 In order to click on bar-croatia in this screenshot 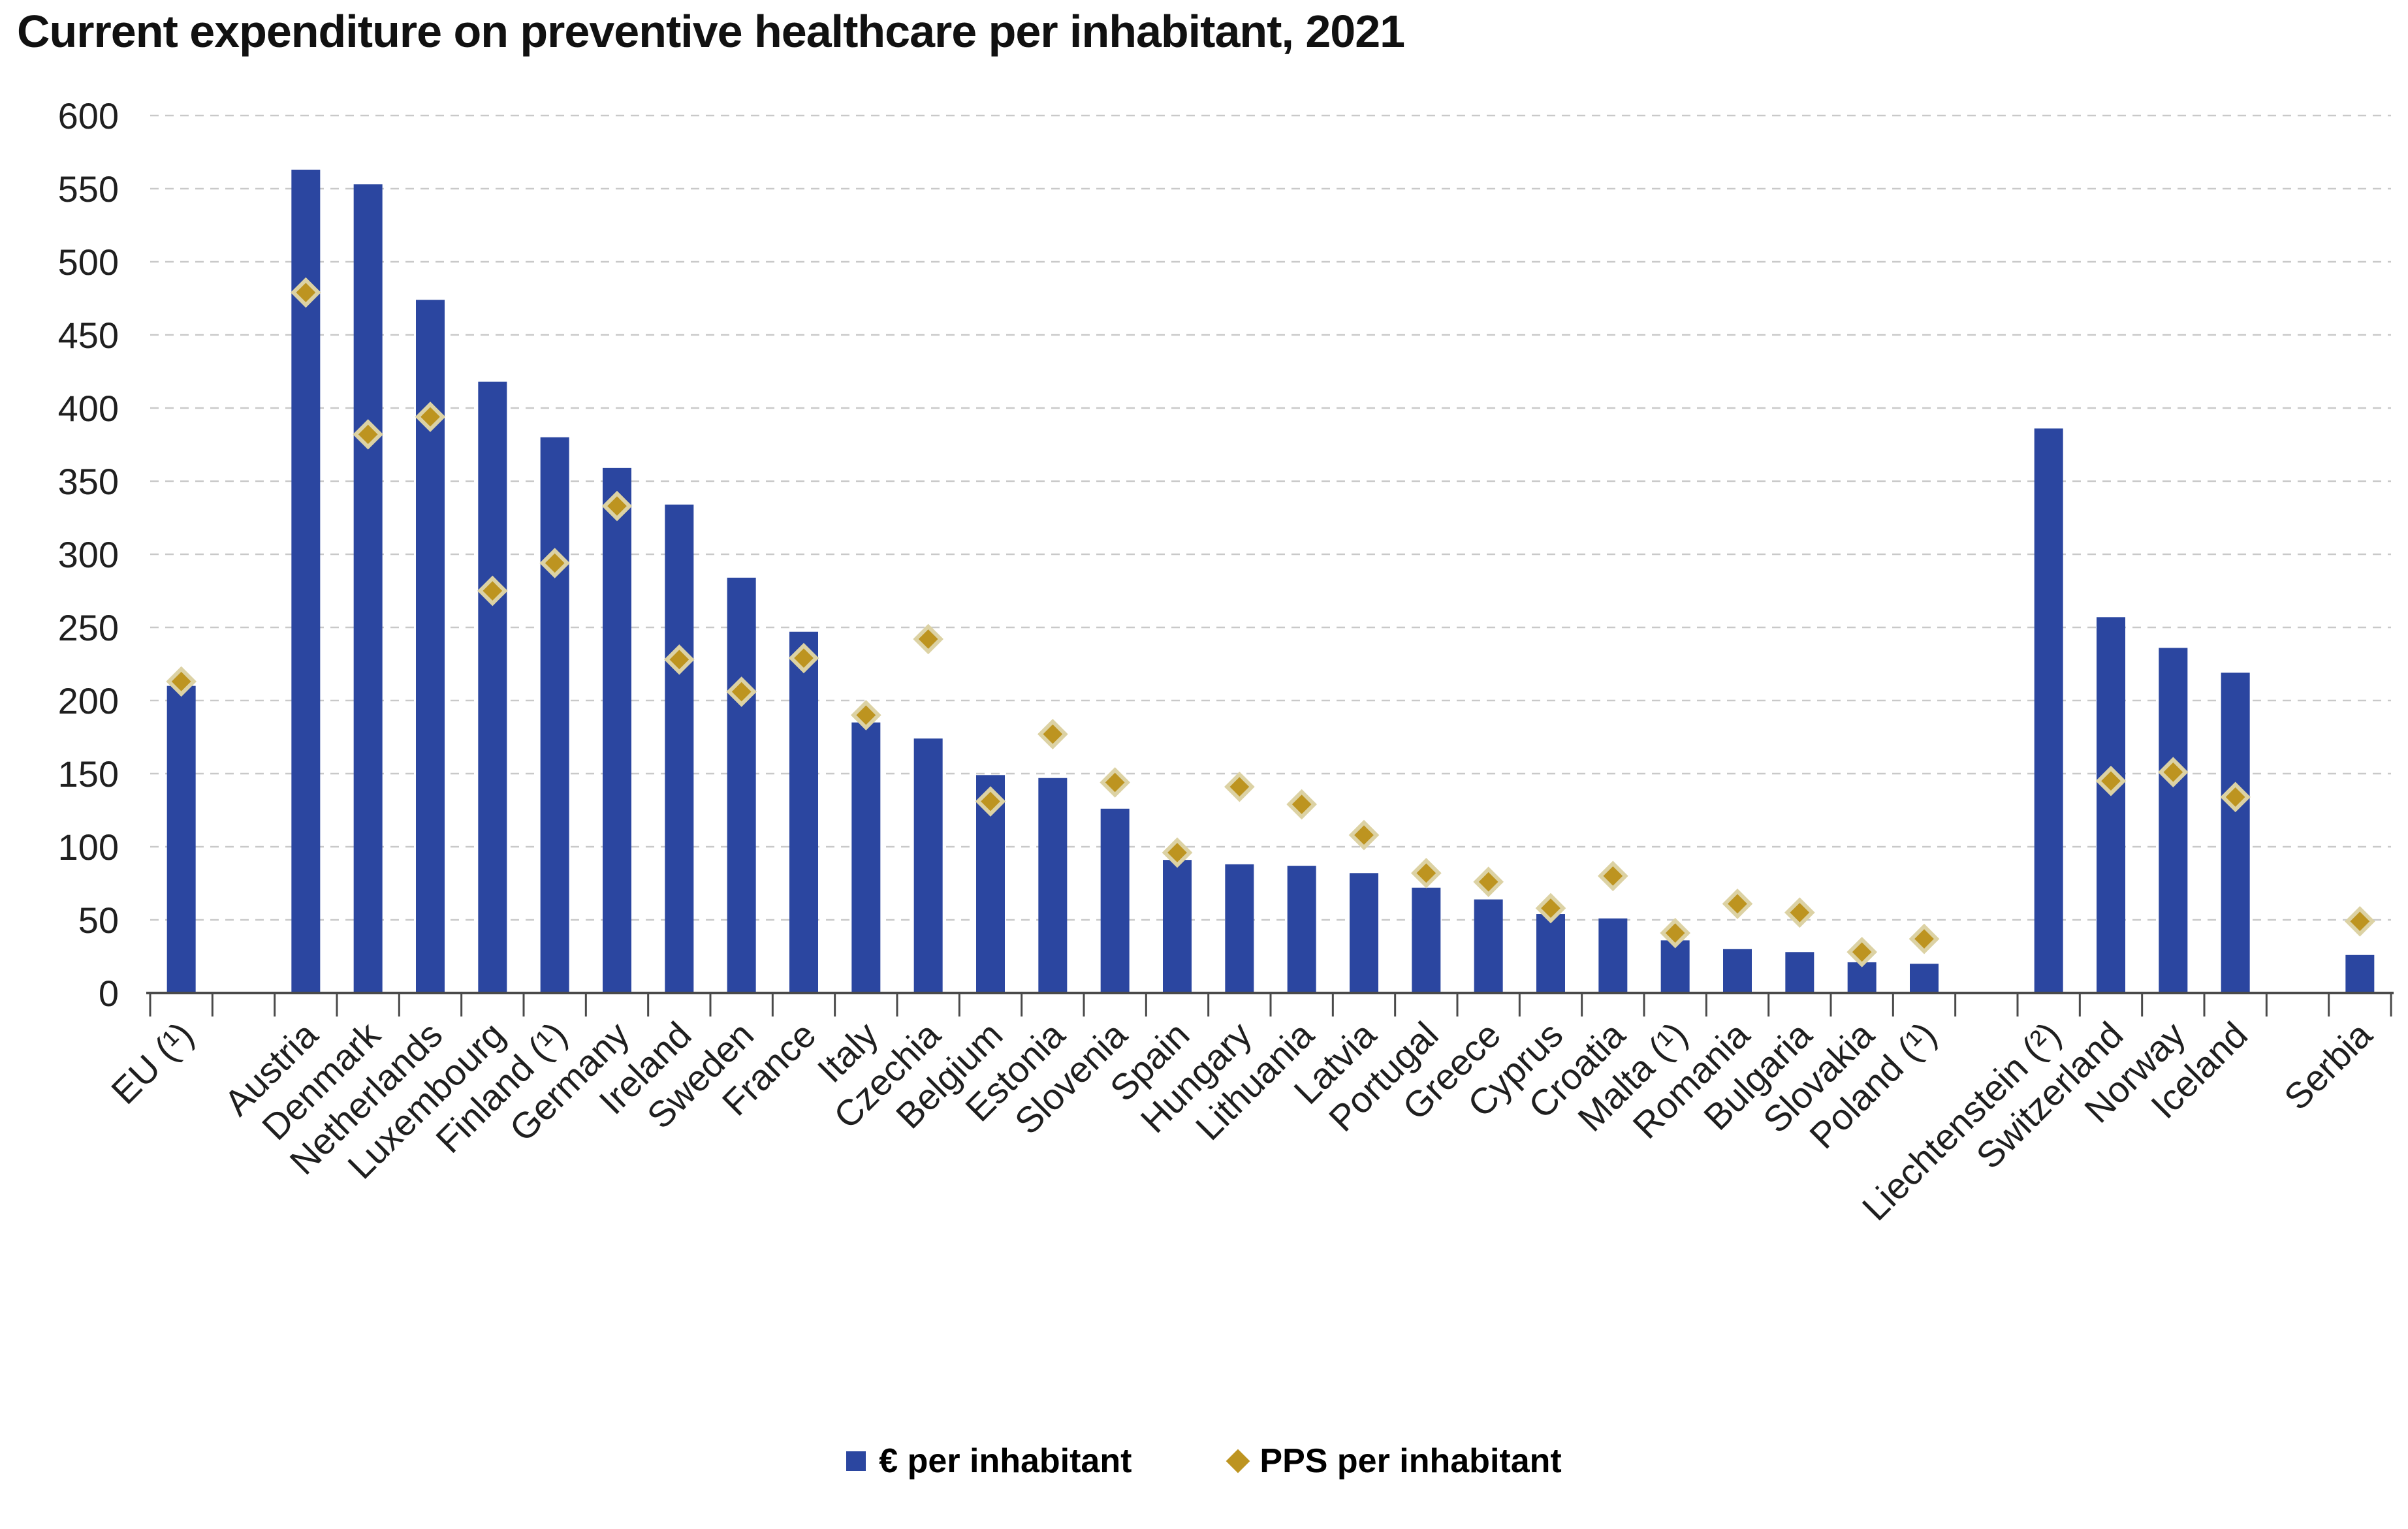, I will do `click(1613, 955)`.